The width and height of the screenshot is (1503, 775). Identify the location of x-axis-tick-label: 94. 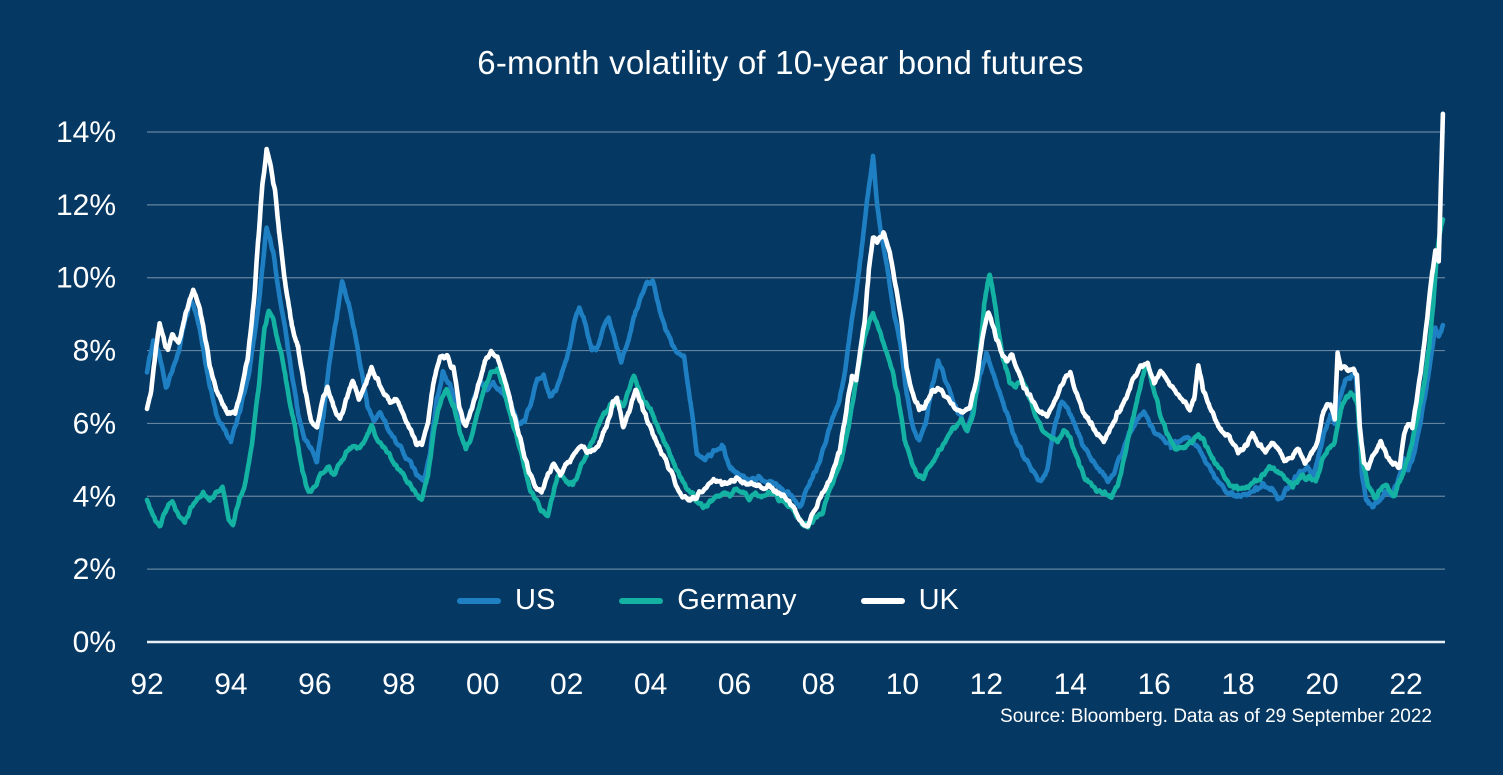
(230, 684).